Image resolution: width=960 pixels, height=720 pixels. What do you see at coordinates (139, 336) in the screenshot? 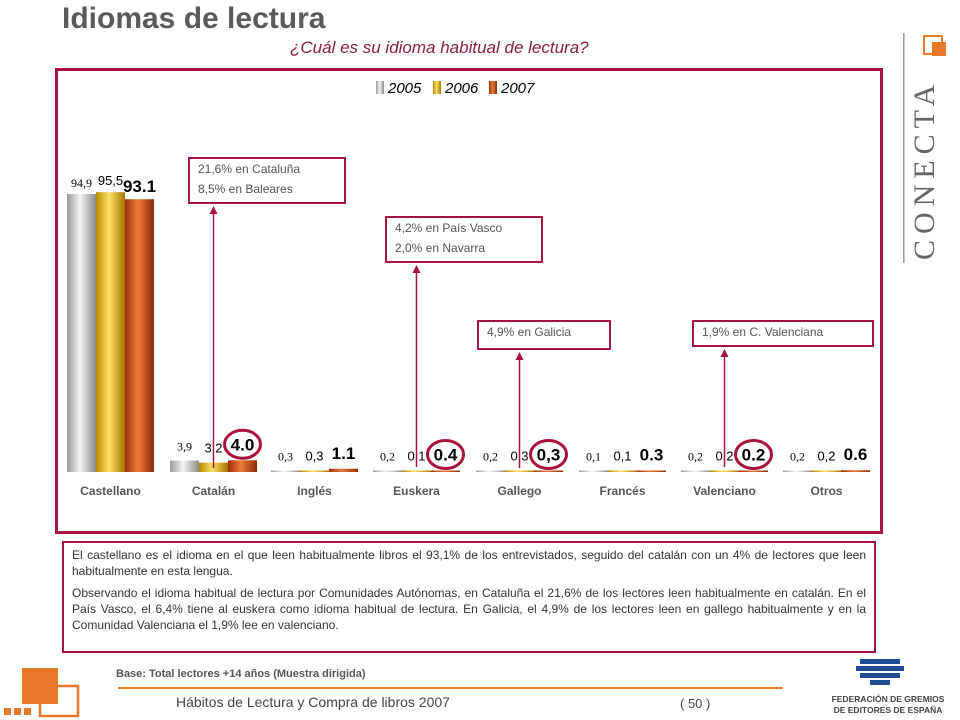
I see `bar-castellano-2007` at bounding box center [139, 336].